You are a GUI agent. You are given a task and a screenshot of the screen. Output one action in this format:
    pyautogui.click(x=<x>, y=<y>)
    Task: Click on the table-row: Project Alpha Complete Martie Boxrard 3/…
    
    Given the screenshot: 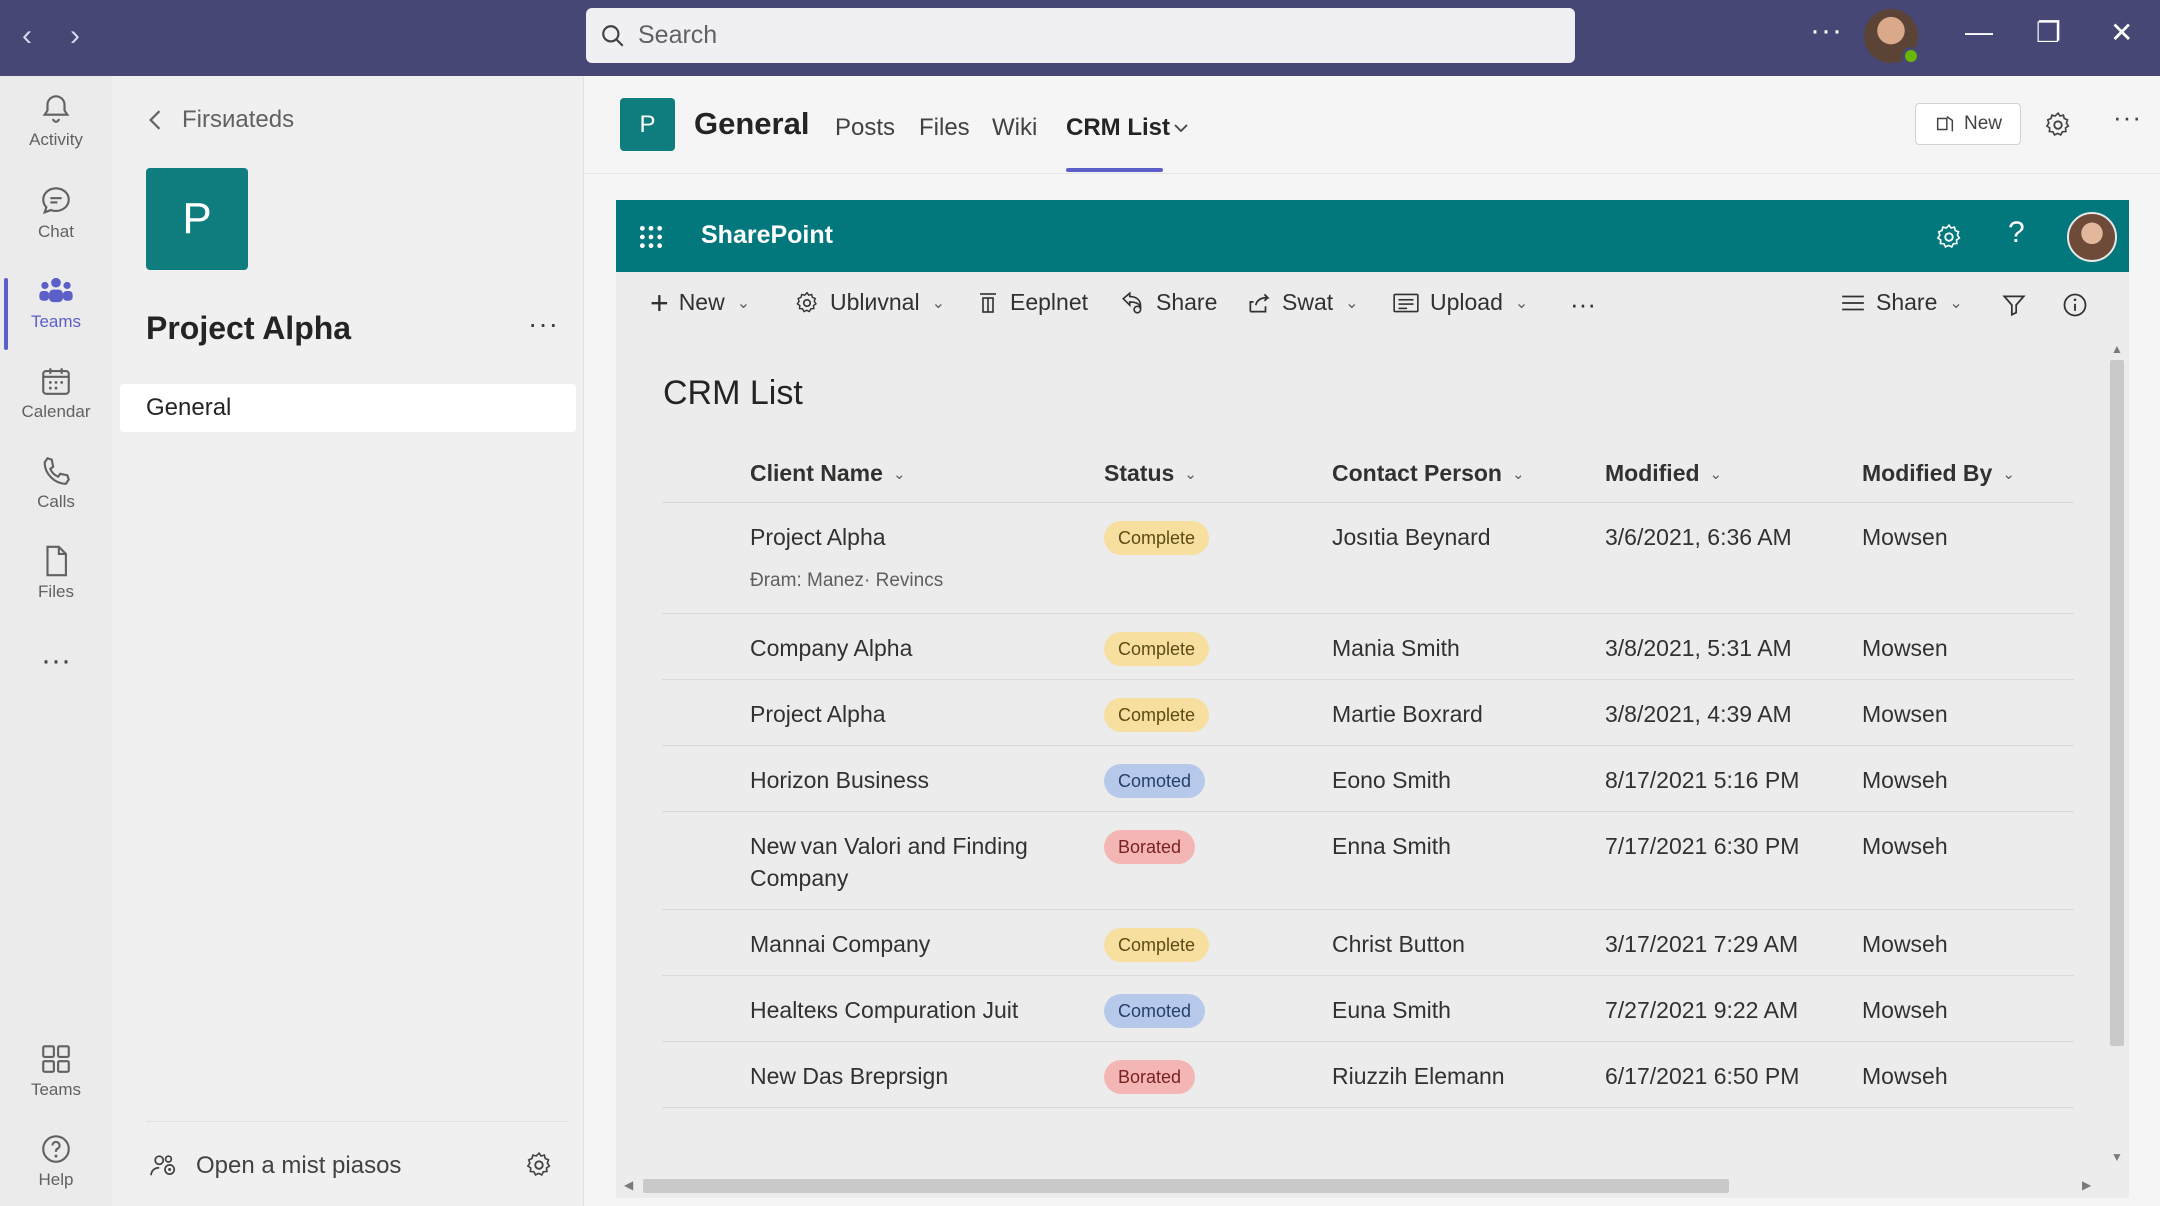 What is the action you would take?
    pyautogui.click(x=1368, y=713)
    